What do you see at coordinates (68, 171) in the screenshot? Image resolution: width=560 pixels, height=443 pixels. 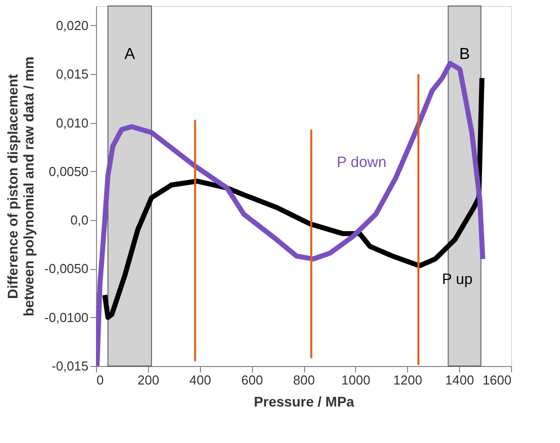 I see `y-tick-label: 0,0050` at bounding box center [68, 171].